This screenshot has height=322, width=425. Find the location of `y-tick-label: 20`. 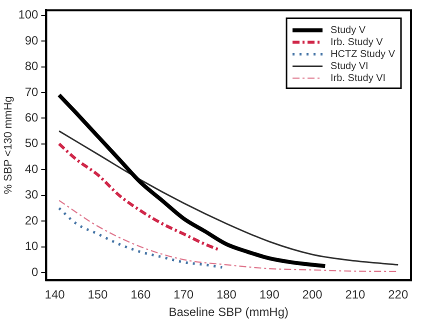

y-tick-label: 20 is located at coordinates (31, 220).